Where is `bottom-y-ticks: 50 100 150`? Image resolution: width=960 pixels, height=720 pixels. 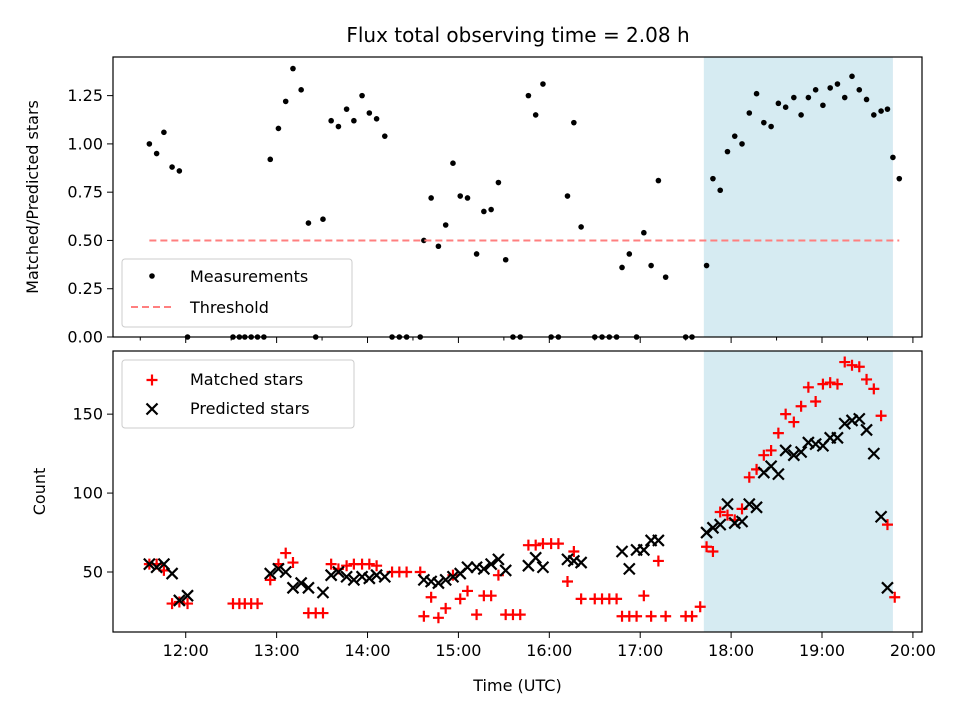 bottom-y-ticks: 50 100 150 is located at coordinates (92, 493).